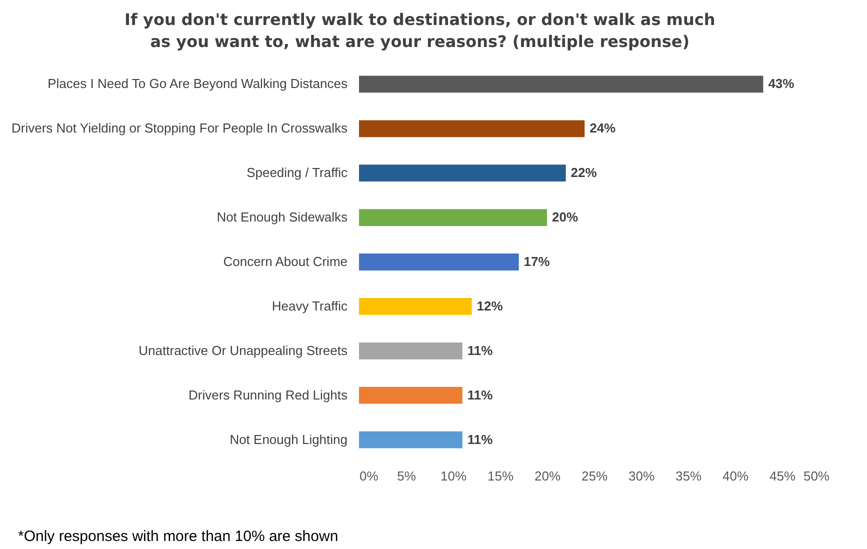 The width and height of the screenshot is (867, 549). Describe the element at coordinates (584, 172) in the screenshot. I see `data-label: 22%` at that location.